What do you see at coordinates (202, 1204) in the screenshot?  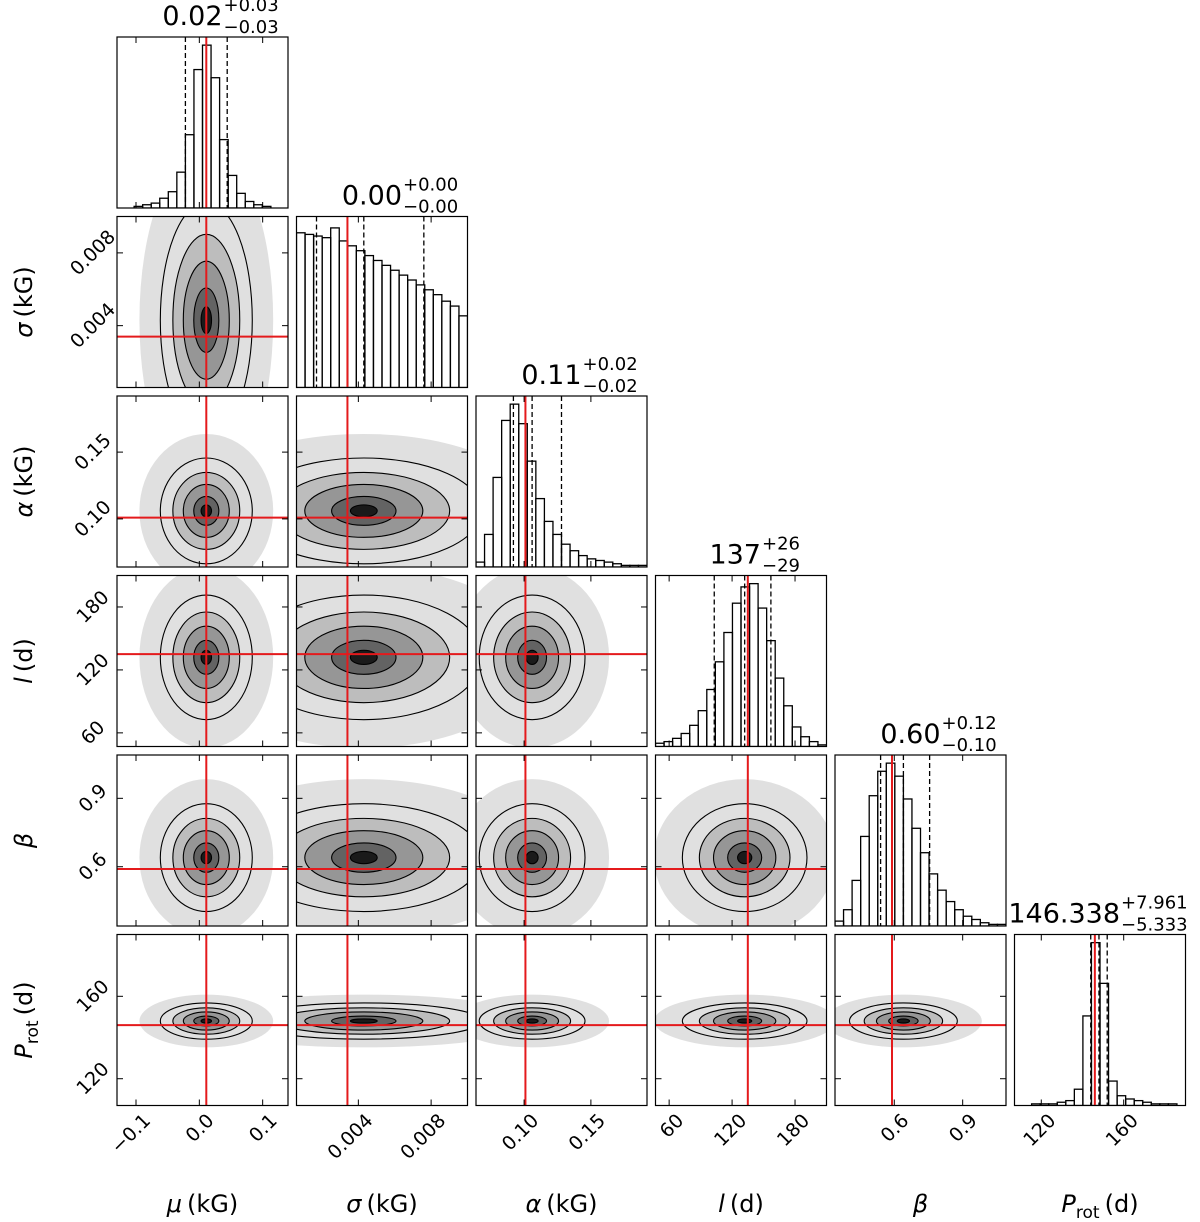 I see `axis-label: μ (kG)` at bounding box center [202, 1204].